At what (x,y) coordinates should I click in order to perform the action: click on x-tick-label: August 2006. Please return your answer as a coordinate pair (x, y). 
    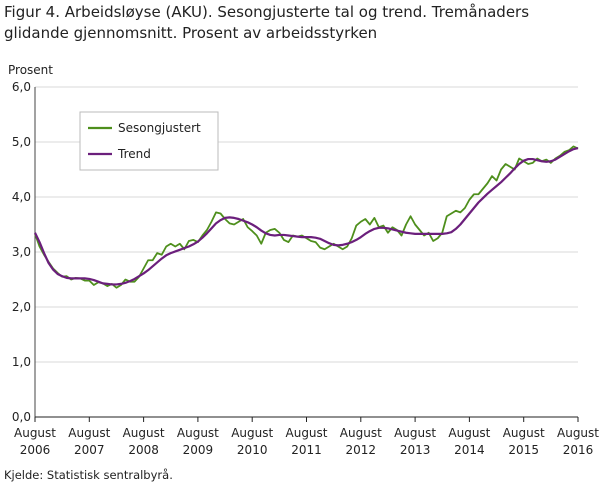
    Looking at the image, I should click on (35, 441).